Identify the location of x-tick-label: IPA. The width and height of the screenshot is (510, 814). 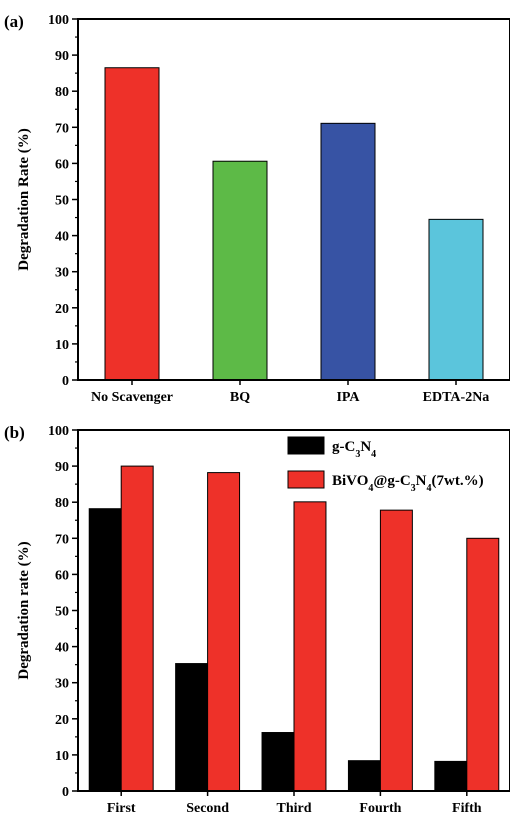
(348, 397).